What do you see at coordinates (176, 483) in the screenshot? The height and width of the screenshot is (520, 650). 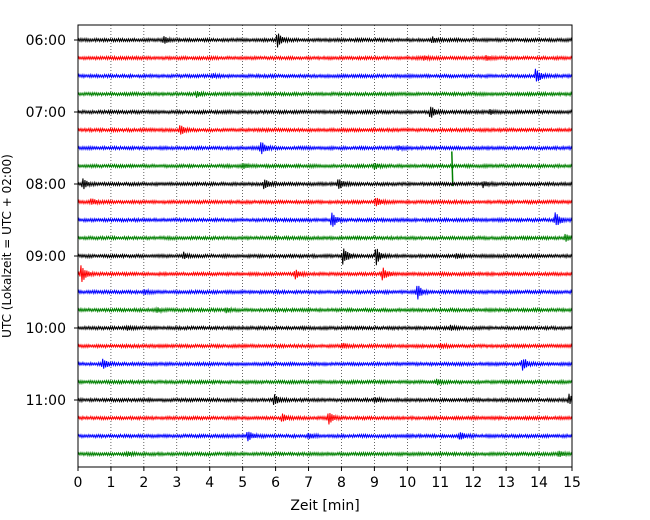 I see `x-tick-label: 3` at bounding box center [176, 483].